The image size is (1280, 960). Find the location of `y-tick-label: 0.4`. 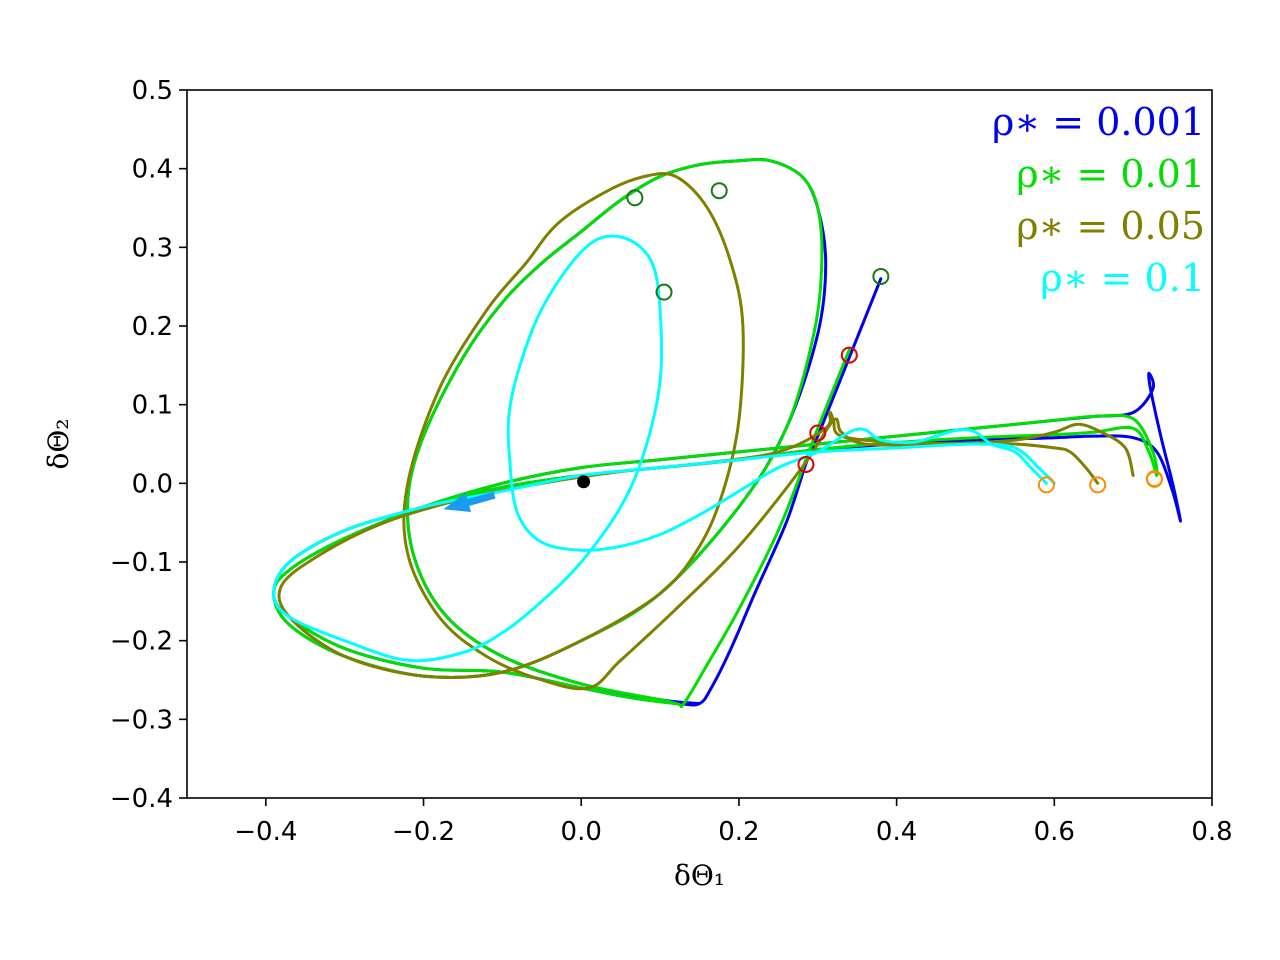

y-tick-label: 0.4 is located at coordinates (152, 170).